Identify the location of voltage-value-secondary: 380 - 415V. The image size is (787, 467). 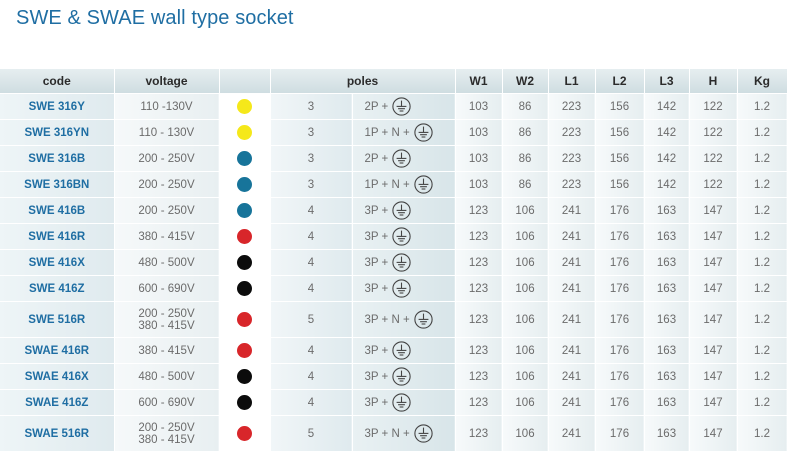
(166, 439).